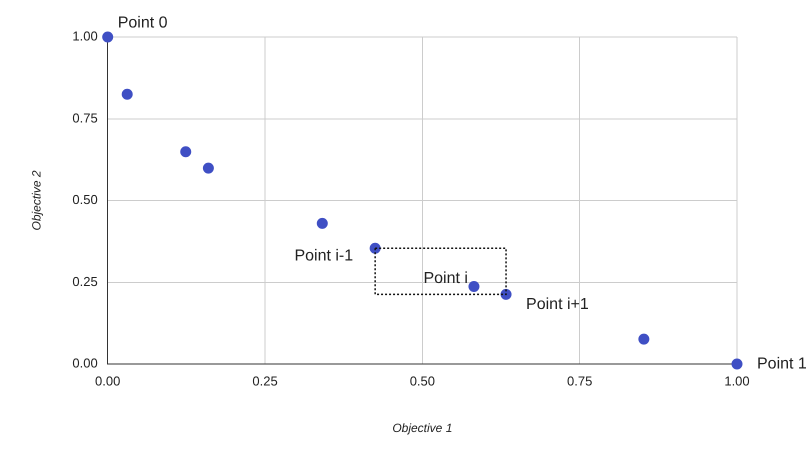  Describe the element at coordinates (557, 304) in the screenshot. I see `annotation: Point i+1` at that location.